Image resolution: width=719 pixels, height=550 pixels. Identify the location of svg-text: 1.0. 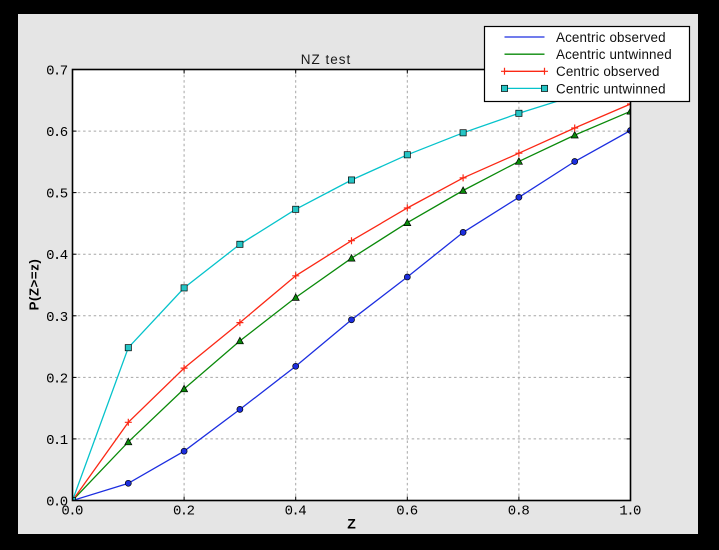
(630, 512).